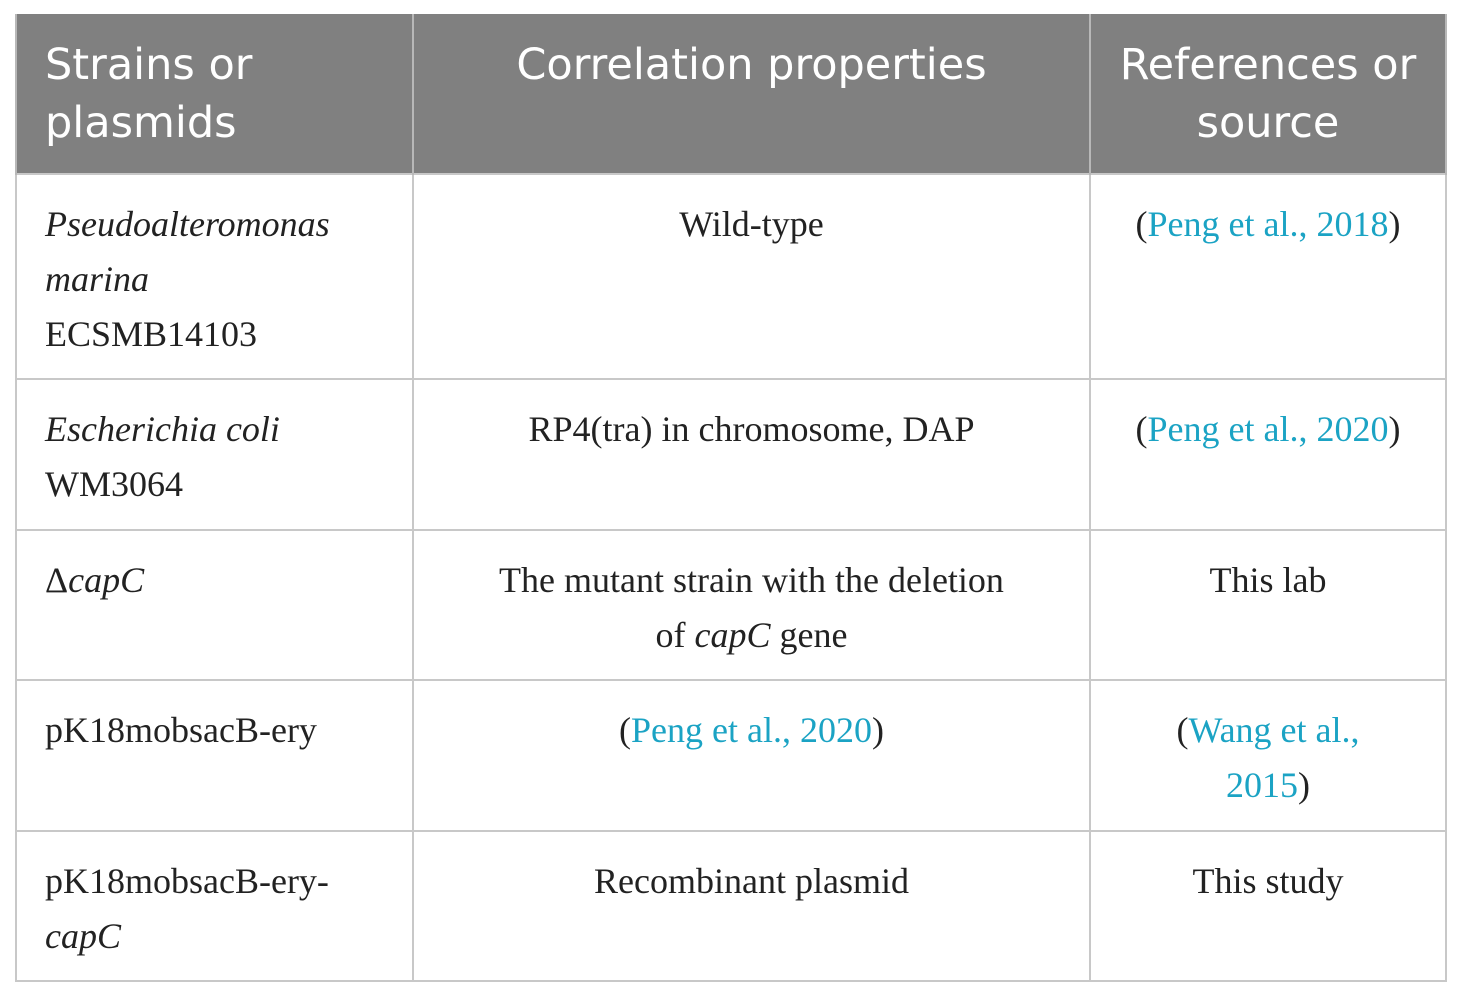 Image resolution: width=1460 pixels, height=996 pixels. What do you see at coordinates (1262, 785) in the screenshot?
I see `citation-link: 2015` at bounding box center [1262, 785].